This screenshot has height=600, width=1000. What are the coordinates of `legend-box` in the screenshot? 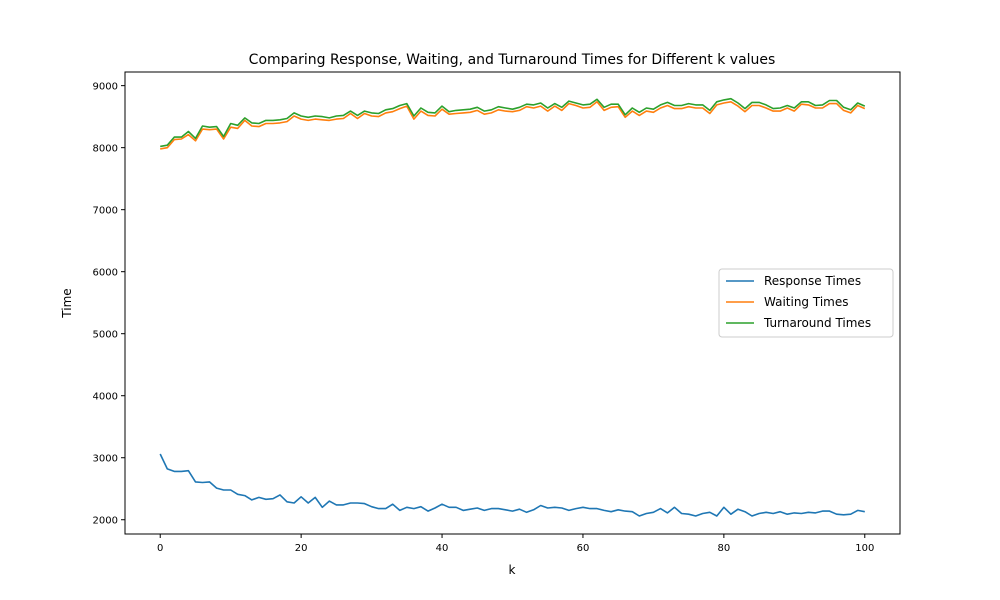 It's located at (806, 303).